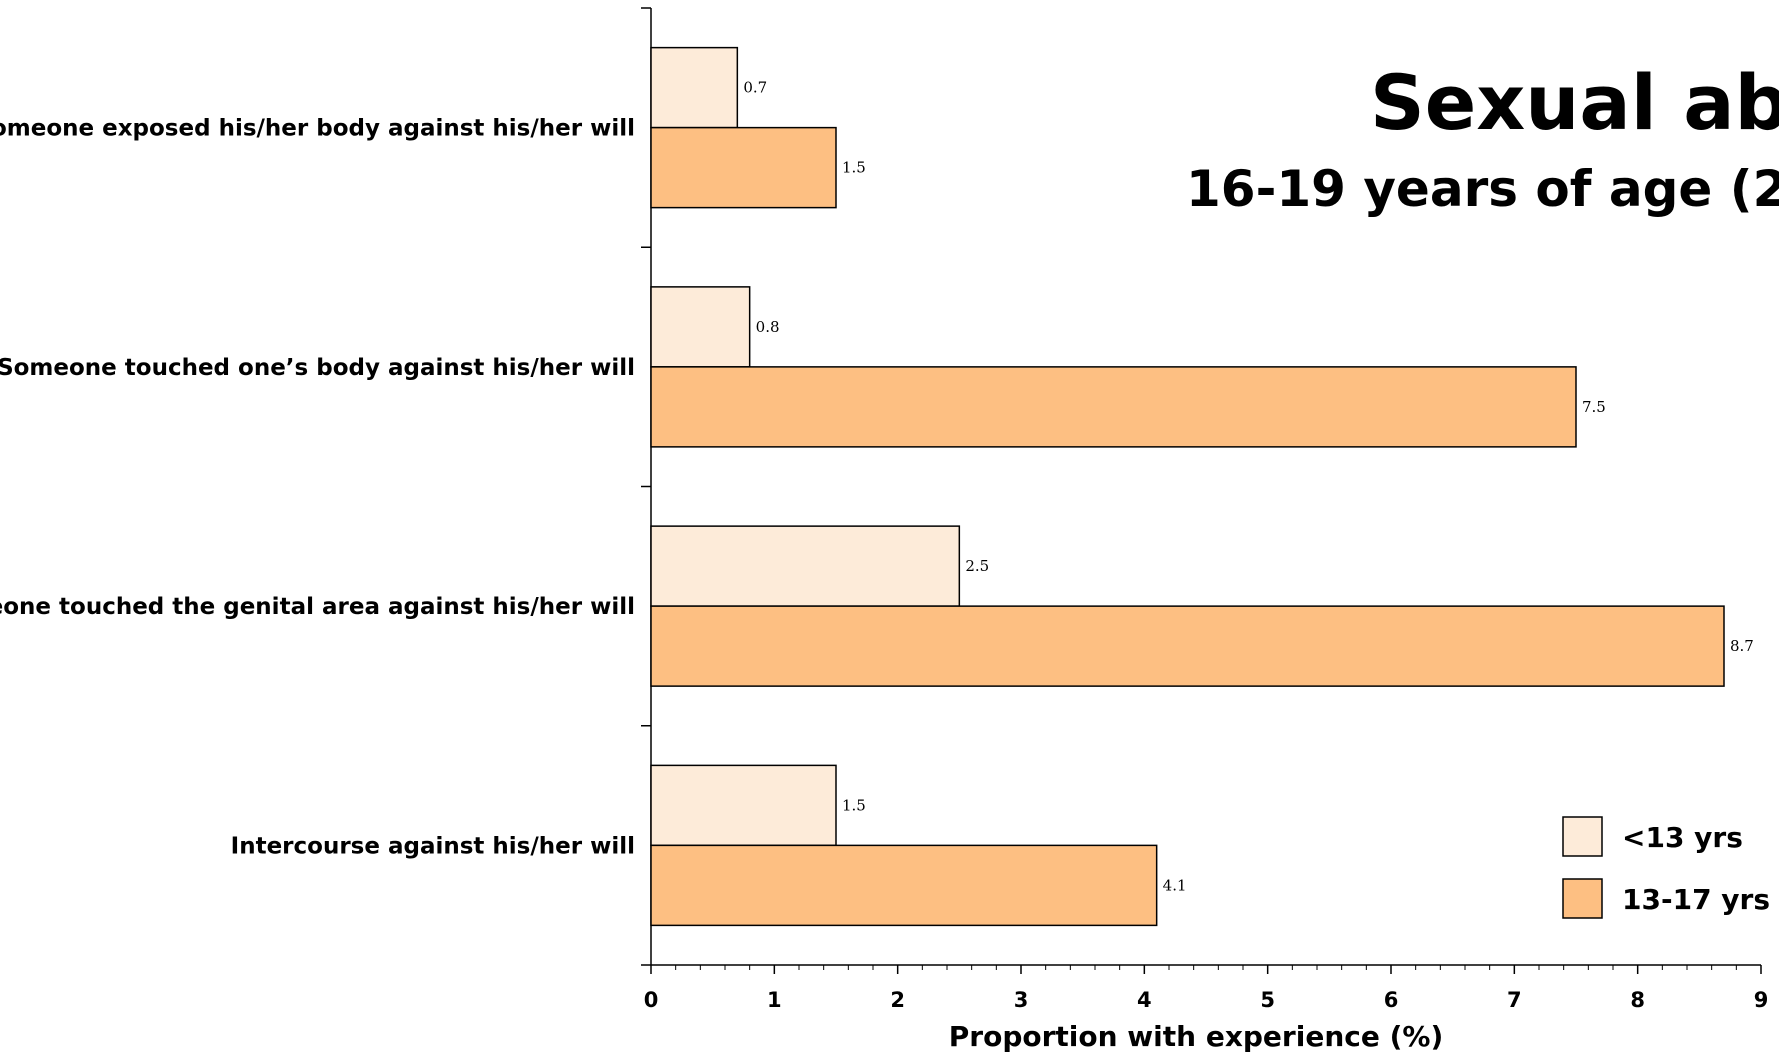  I want to click on value-label: 7.5, so click(1594, 407).